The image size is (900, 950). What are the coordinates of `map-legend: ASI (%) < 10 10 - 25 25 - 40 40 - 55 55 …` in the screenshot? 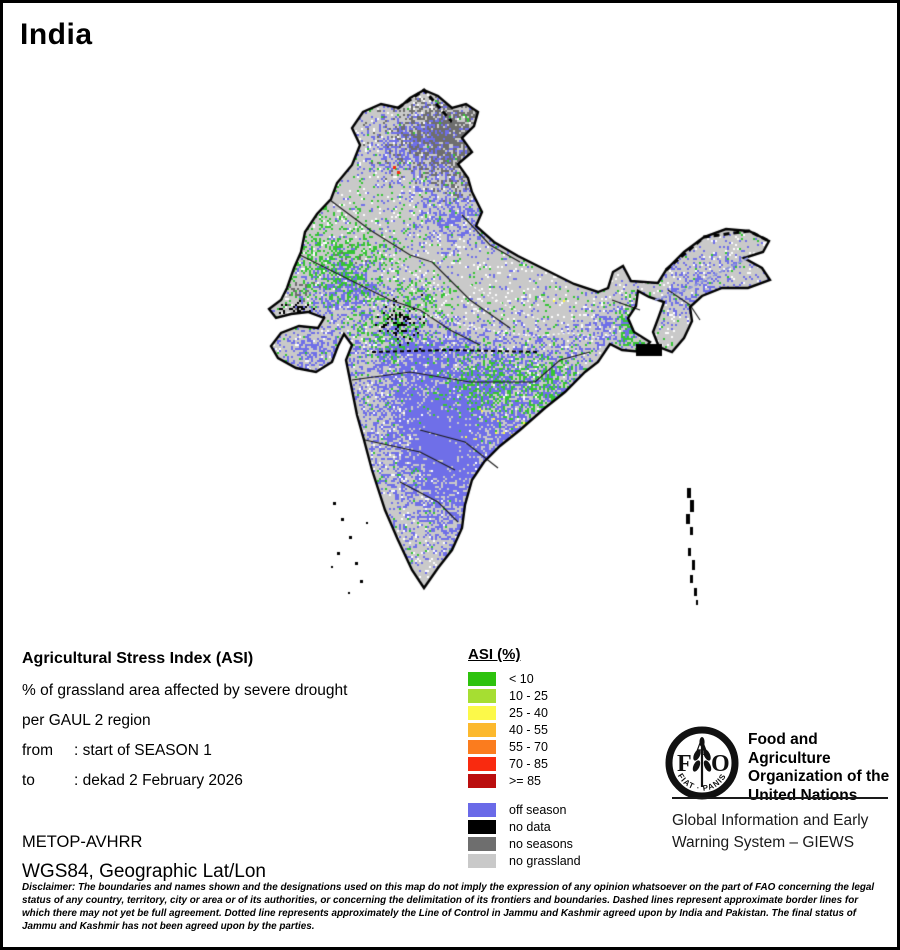 It's located at (524, 758).